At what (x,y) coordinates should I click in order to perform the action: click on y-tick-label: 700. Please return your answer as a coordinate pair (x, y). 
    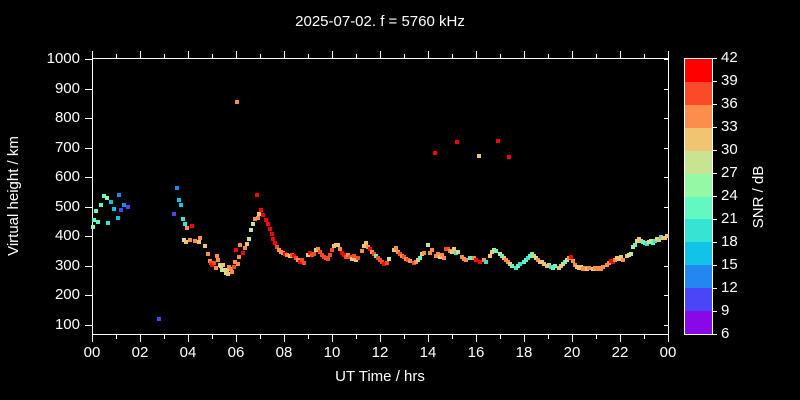
    Looking at the image, I should click on (67, 147).